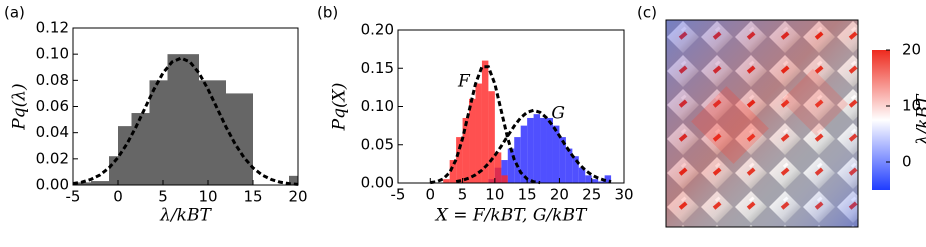 The width and height of the screenshot is (926, 247). What do you see at coordinates (52, 106) in the screenshot?
I see `y-tick-label: 0.06` at bounding box center [52, 106].